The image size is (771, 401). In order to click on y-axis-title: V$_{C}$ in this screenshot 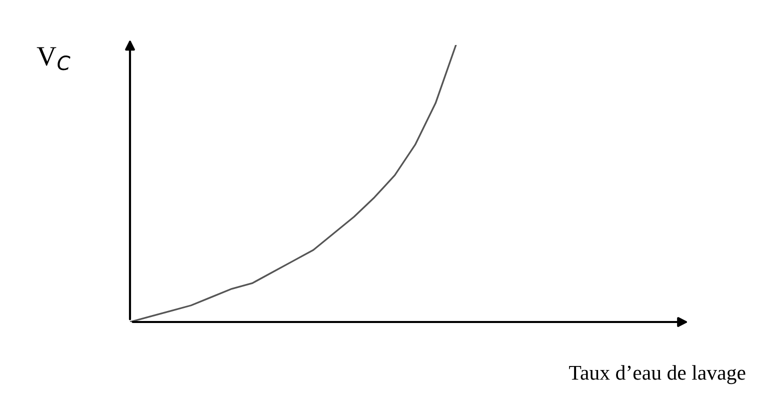, I will do `click(53, 58)`.